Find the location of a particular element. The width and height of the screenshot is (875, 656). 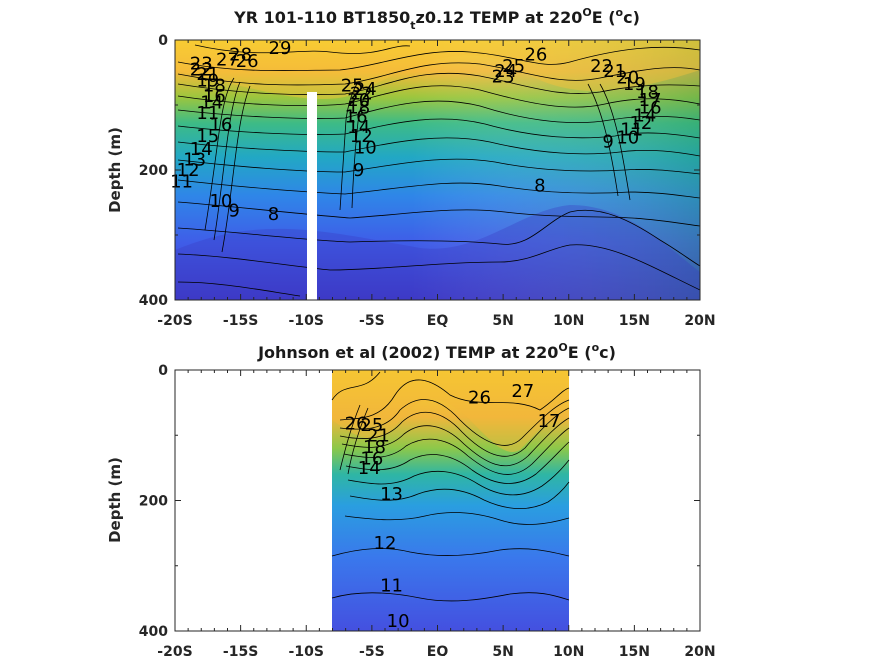

panel-1-warm-layer is located at coordinates (437, 70).